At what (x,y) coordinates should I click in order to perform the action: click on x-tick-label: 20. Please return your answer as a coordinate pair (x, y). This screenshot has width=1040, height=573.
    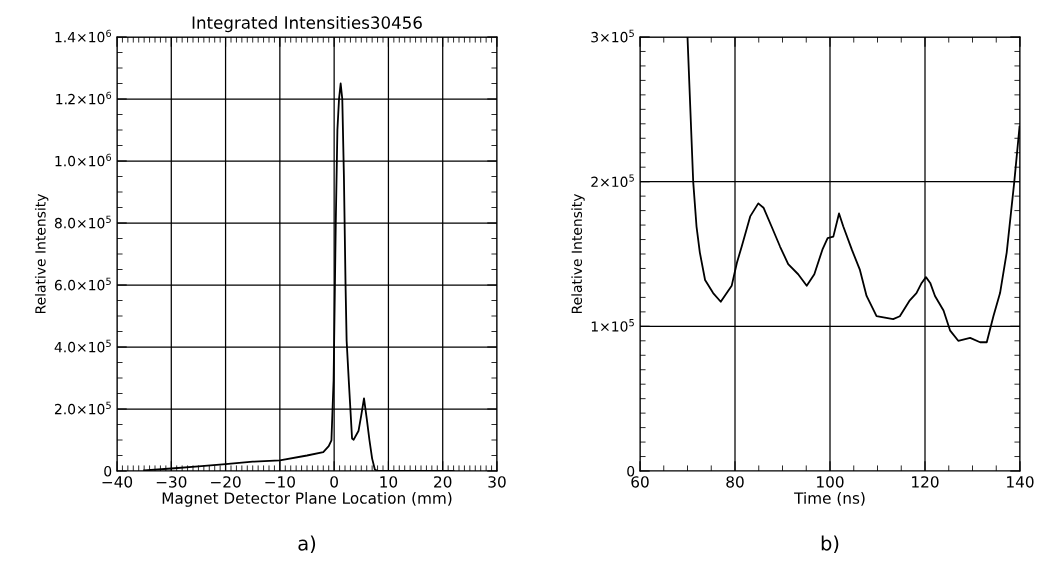
    Looking at the image, I should click on (443, 482).